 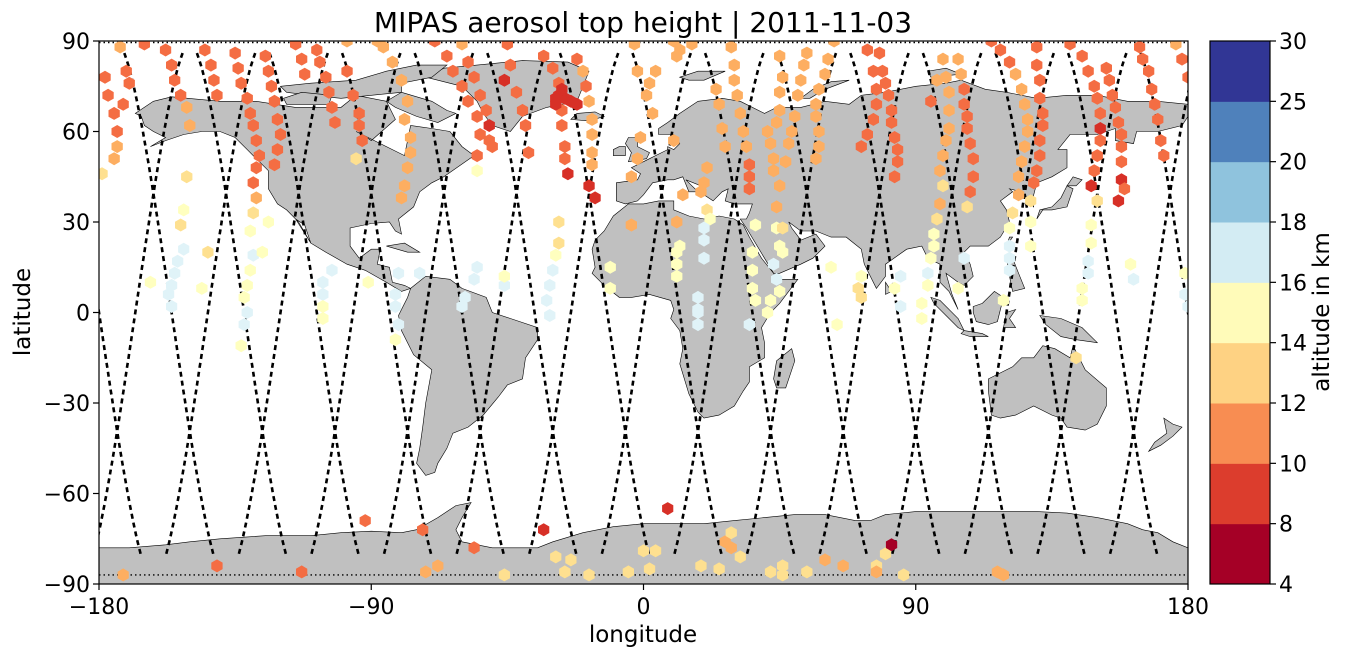 What do you see at coordinates (1293, 223) in the screenshot?
I see `colorbar-tick-label-6: 18` at bounding box center [1293, 223].